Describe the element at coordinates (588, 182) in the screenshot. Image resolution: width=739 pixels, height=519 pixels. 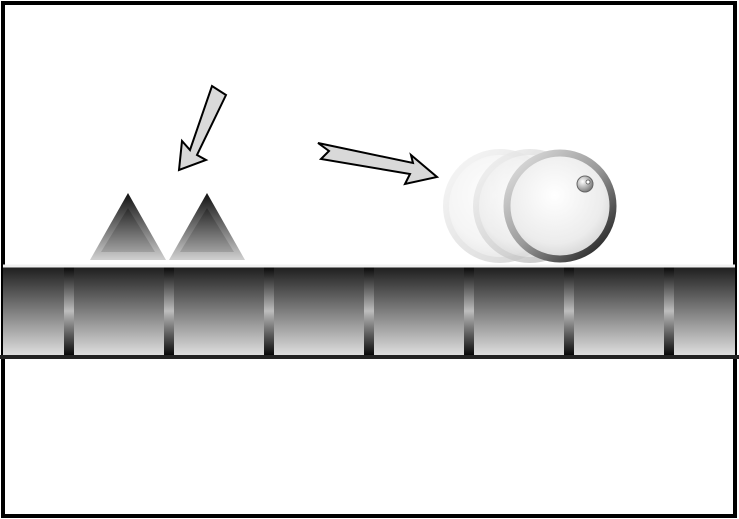
I see `player-eye-highlight` at that location.